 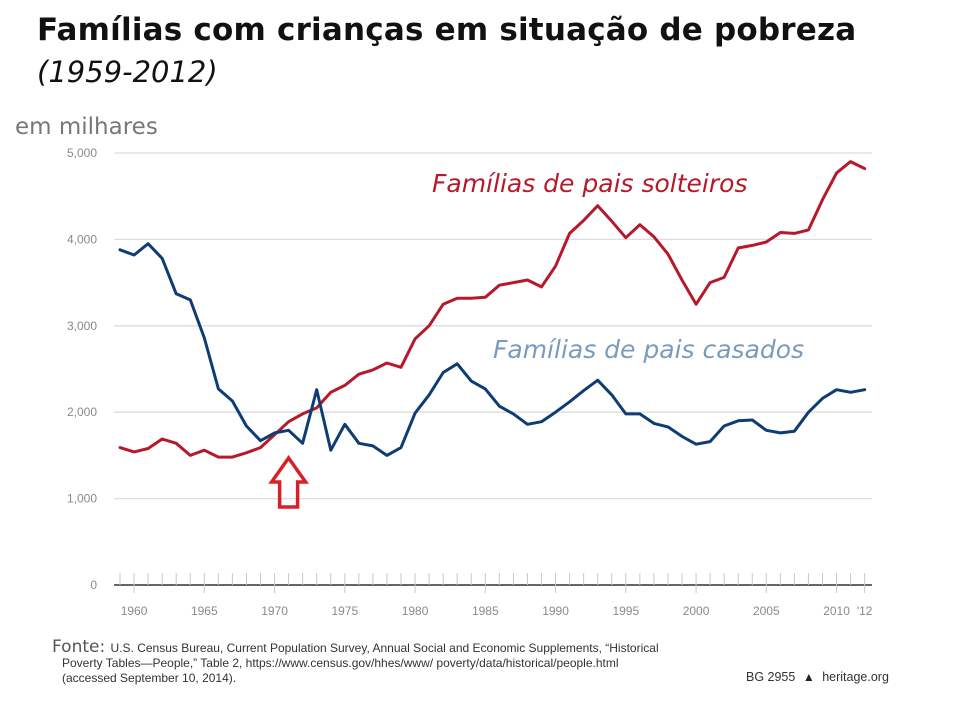 What do you see at coordinates (204, 611) in the screenshot?
I see `x-tick-label: 1965` at bounding box center [204, 611].